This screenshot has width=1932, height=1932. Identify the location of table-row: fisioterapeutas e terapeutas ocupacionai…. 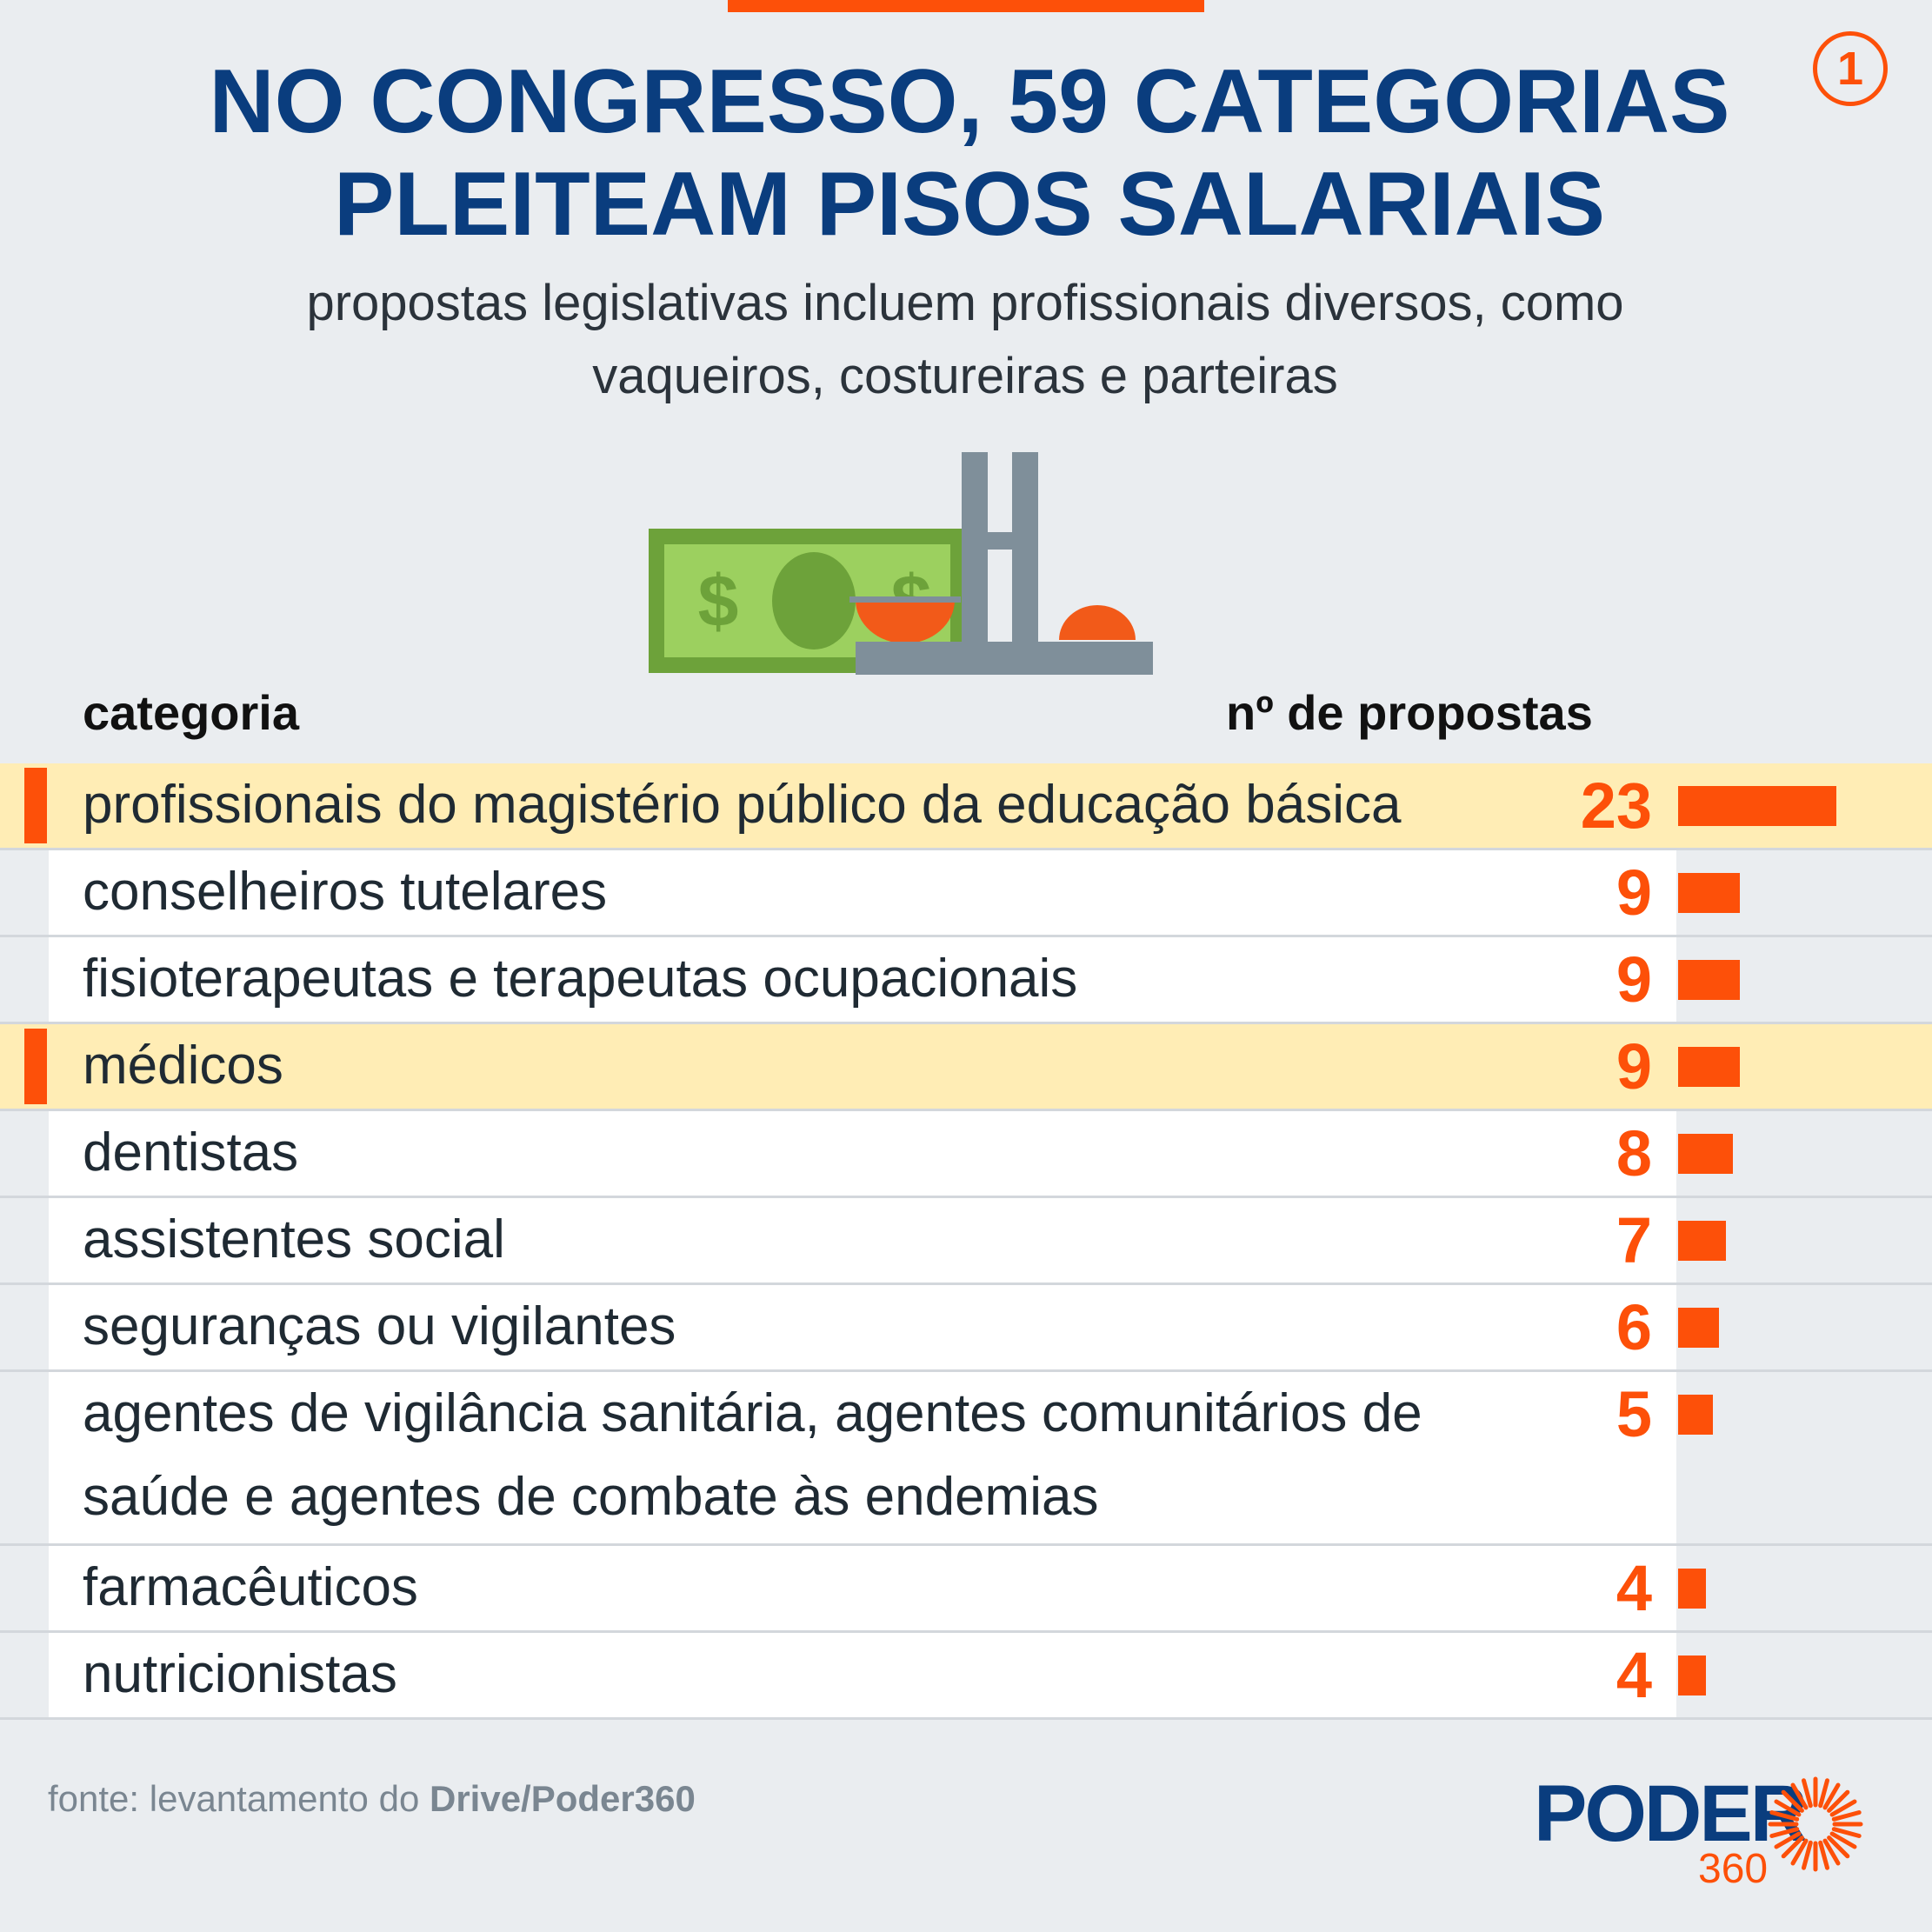
(966, 980).